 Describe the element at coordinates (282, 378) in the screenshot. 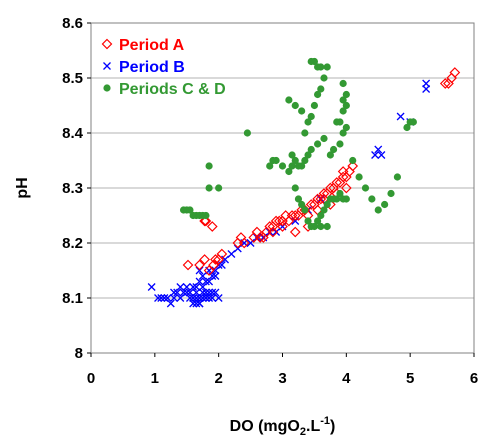

I see `x-tick-label: 3` at that location.